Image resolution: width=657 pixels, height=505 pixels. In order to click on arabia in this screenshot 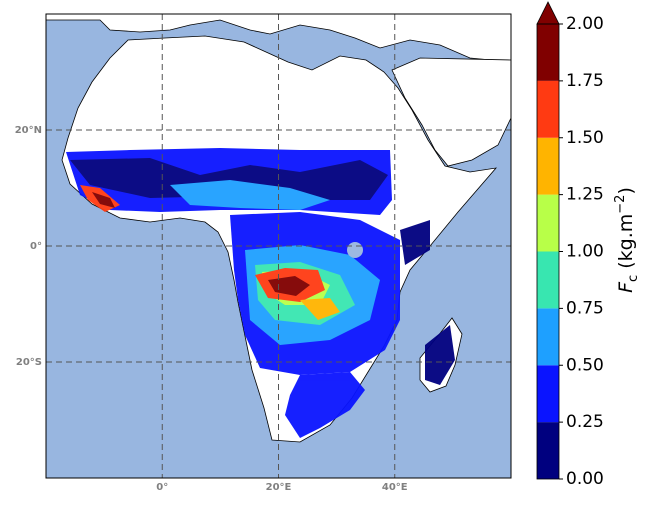, I will do `click(451, 112)`.